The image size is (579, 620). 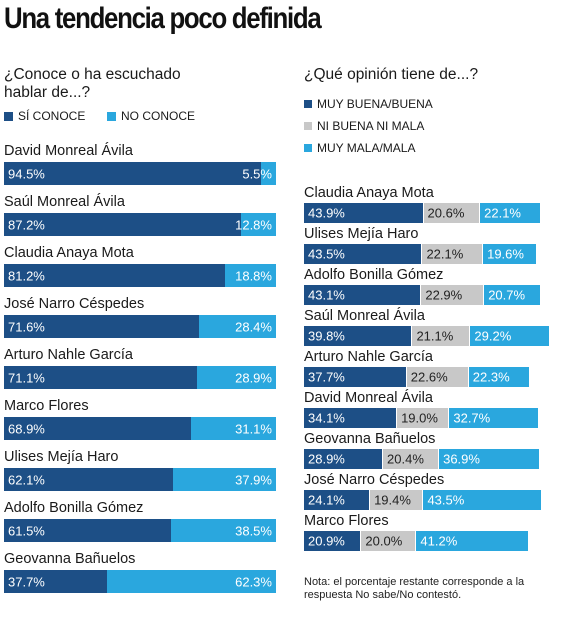 What do you see at coordinates (493, 418) in the screenshot?
I see `bar-segment-muy-mala-mala: 32.7%` at bounding box center [493, 418].